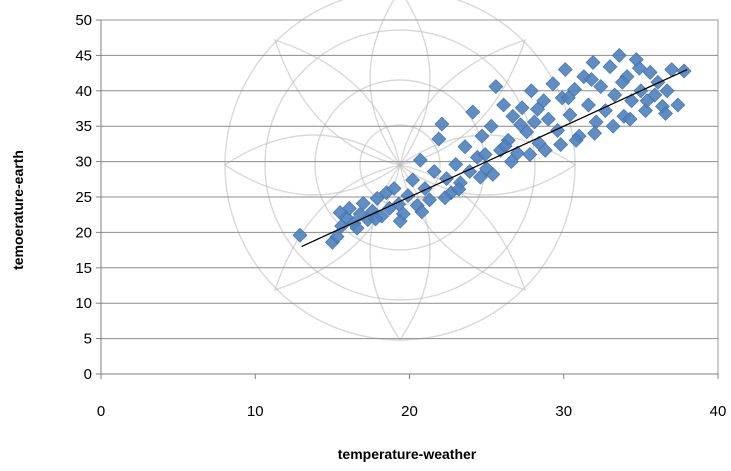 This screenshot has height=471, width=731. Describe the element at coordinates (83, 303) in the screenshot. I see `y-tick-label: 10` at that location.